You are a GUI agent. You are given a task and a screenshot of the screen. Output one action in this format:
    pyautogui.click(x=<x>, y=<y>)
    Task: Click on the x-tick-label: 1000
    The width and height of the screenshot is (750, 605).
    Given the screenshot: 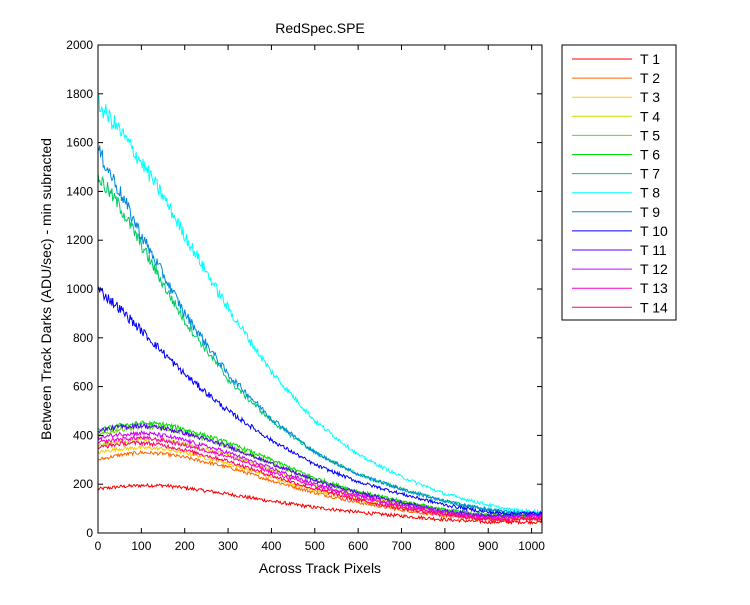 What is the action you would take?
    pyautogui.click(x=531, y=546)
    